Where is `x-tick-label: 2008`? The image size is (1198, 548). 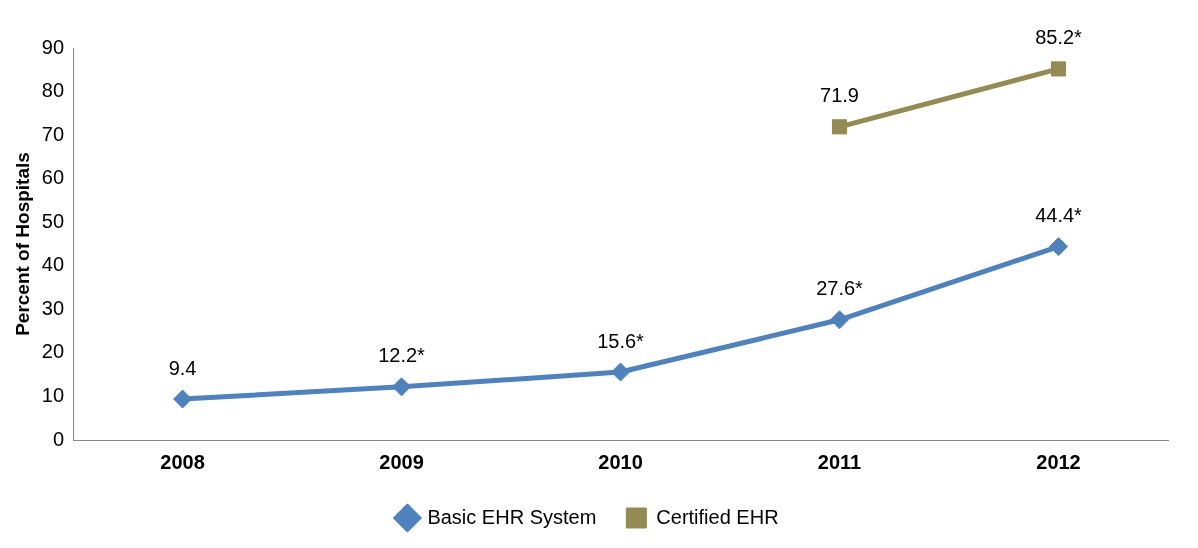
x-tick-label: 2008 is located at coordinates (182, 461).